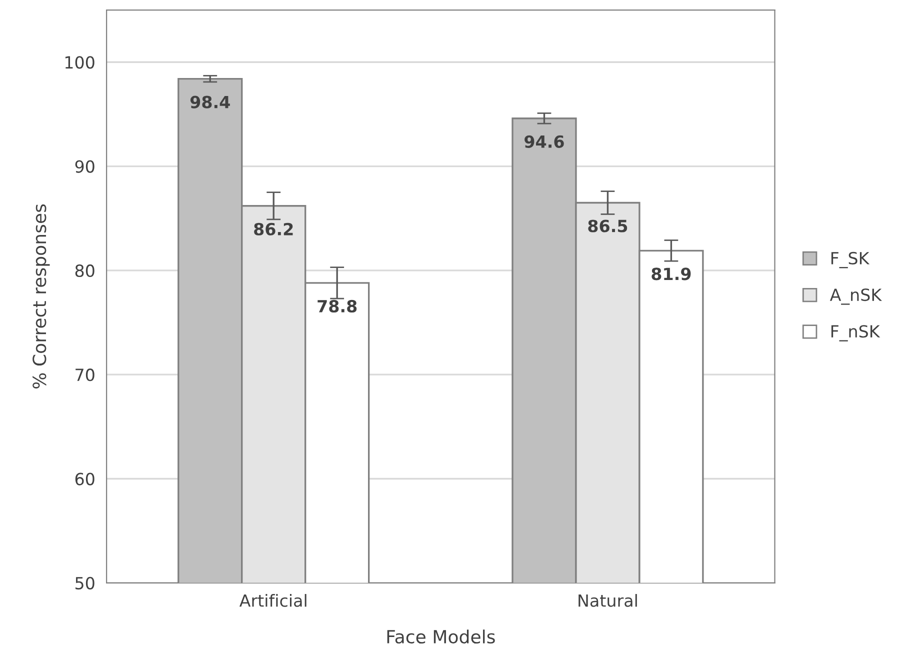  I want to click on y-tick-label: 90, so click(84, 166).